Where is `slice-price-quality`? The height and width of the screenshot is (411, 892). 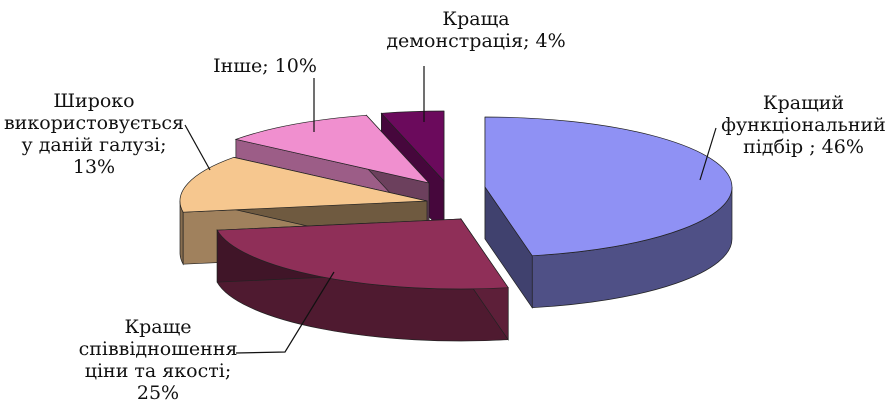 slice-price-quality is located at coordinates (362, 279).